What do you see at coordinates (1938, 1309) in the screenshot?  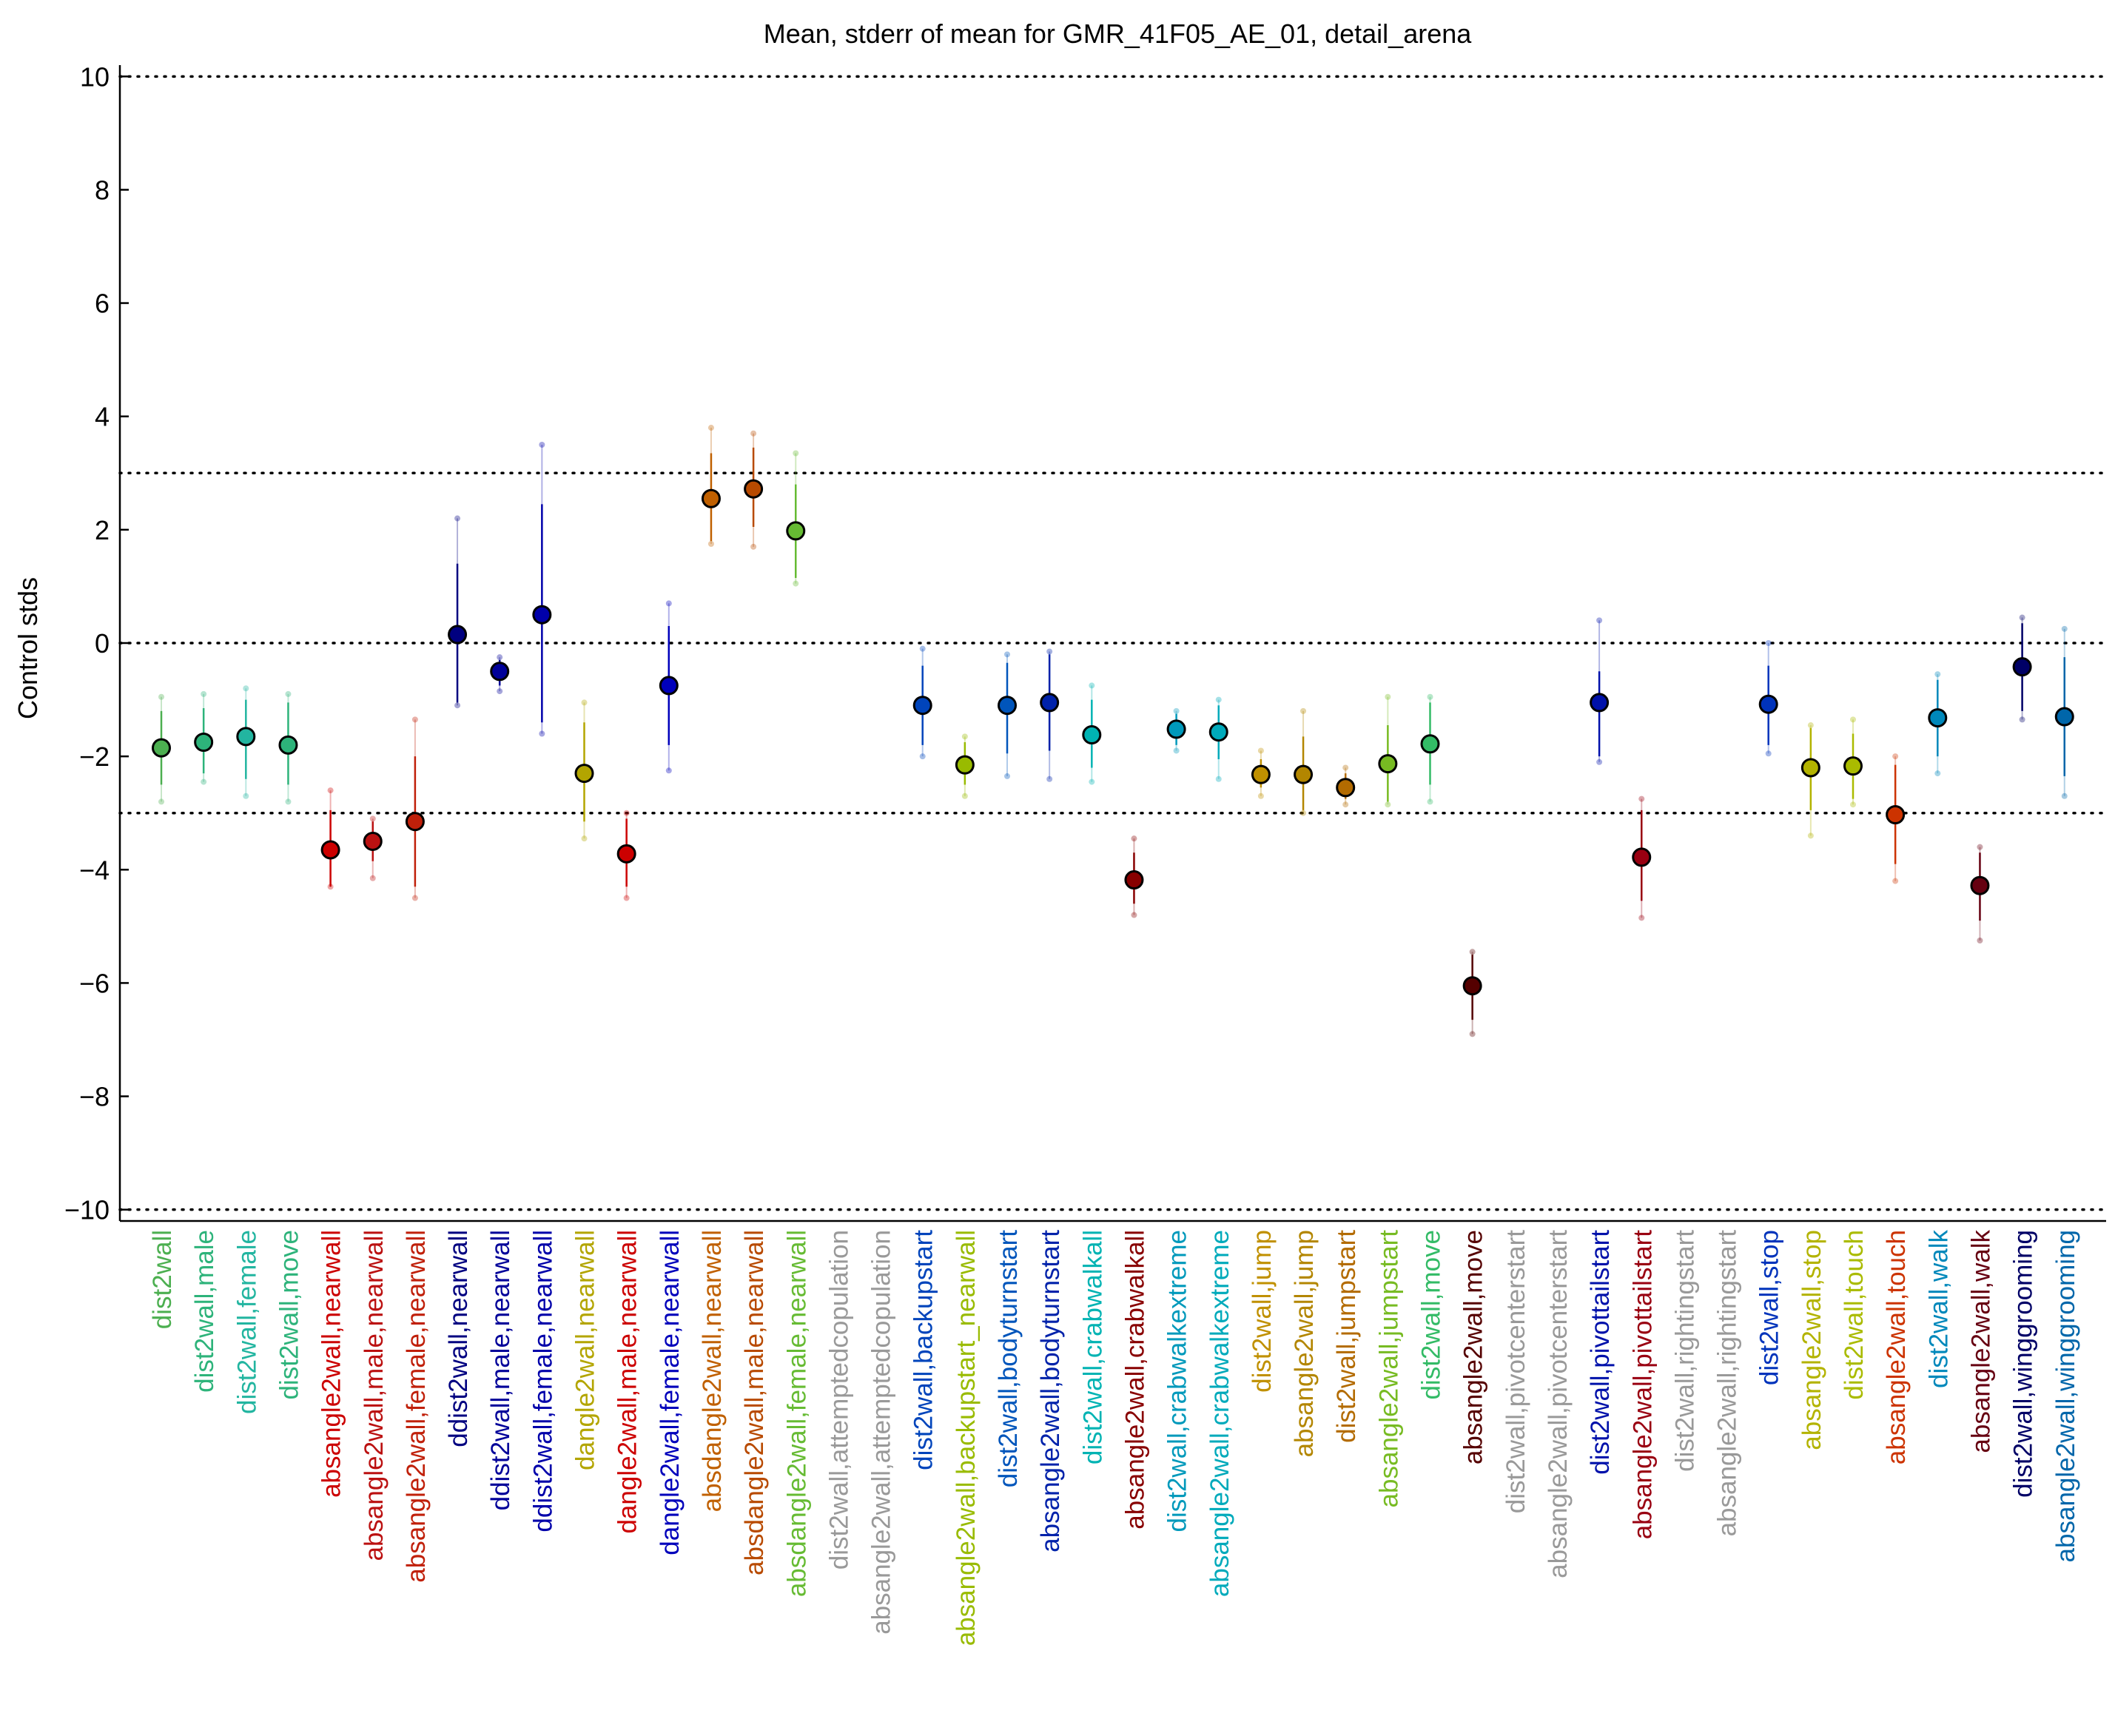 I see `x-tick-label: dist2wall,walk` at bounding box center [1938, 1309].